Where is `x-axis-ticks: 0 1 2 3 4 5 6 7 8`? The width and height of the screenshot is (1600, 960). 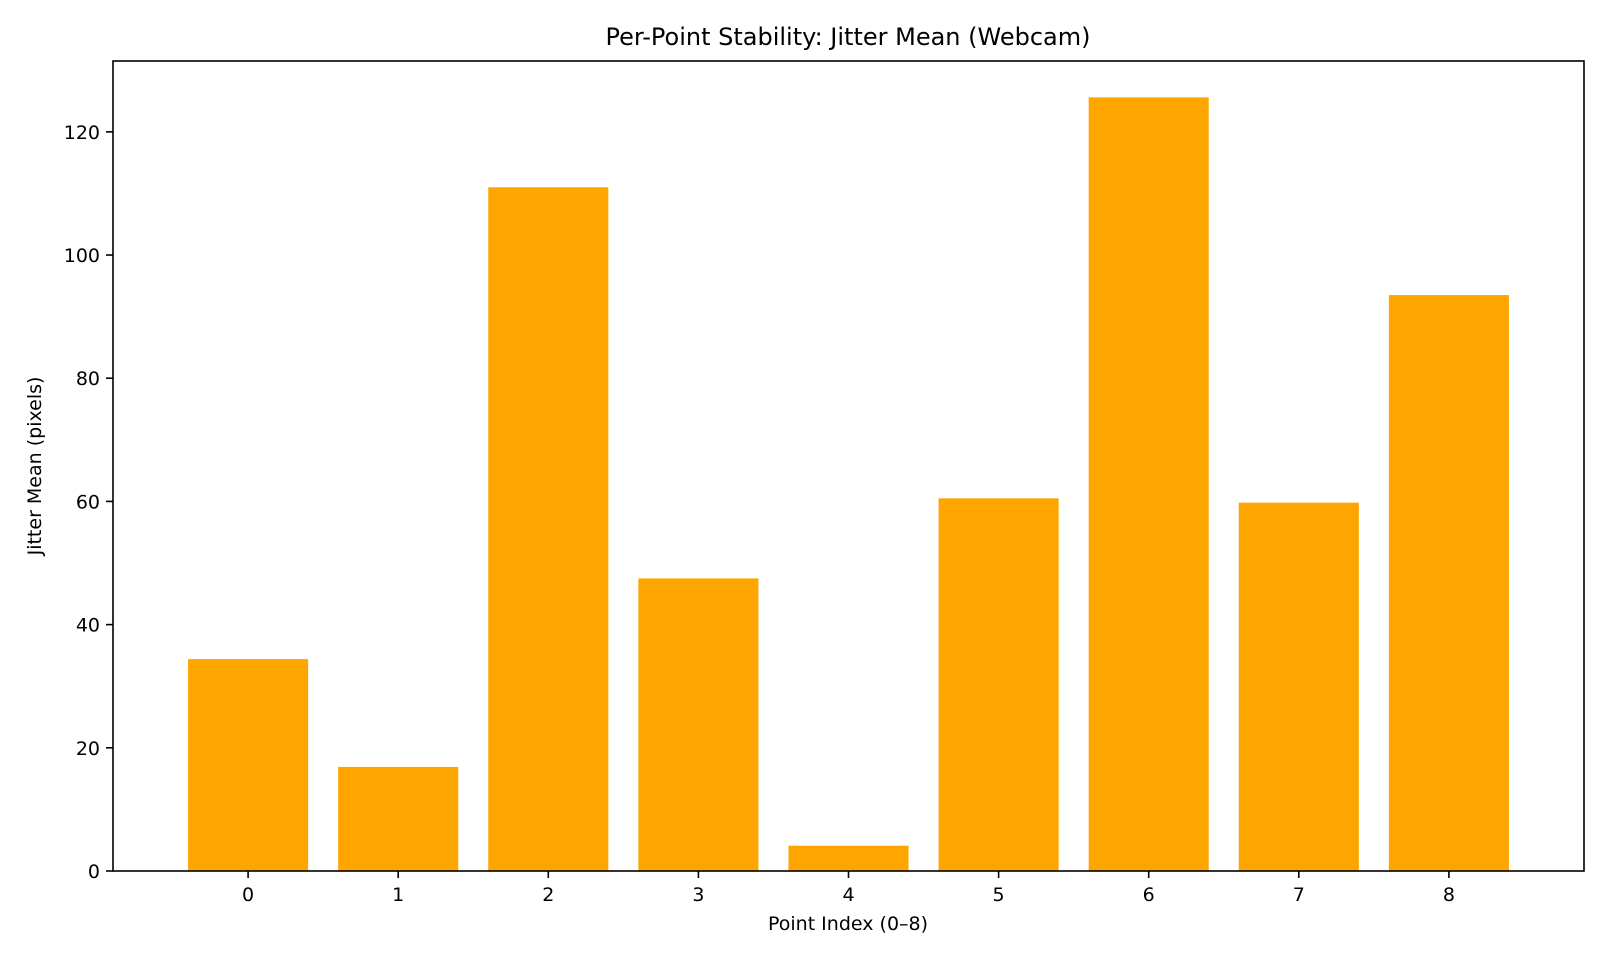
x-axis-ticks: 0 1 2 3 4 5 6 7 8 is located at coordinates (848, 888).